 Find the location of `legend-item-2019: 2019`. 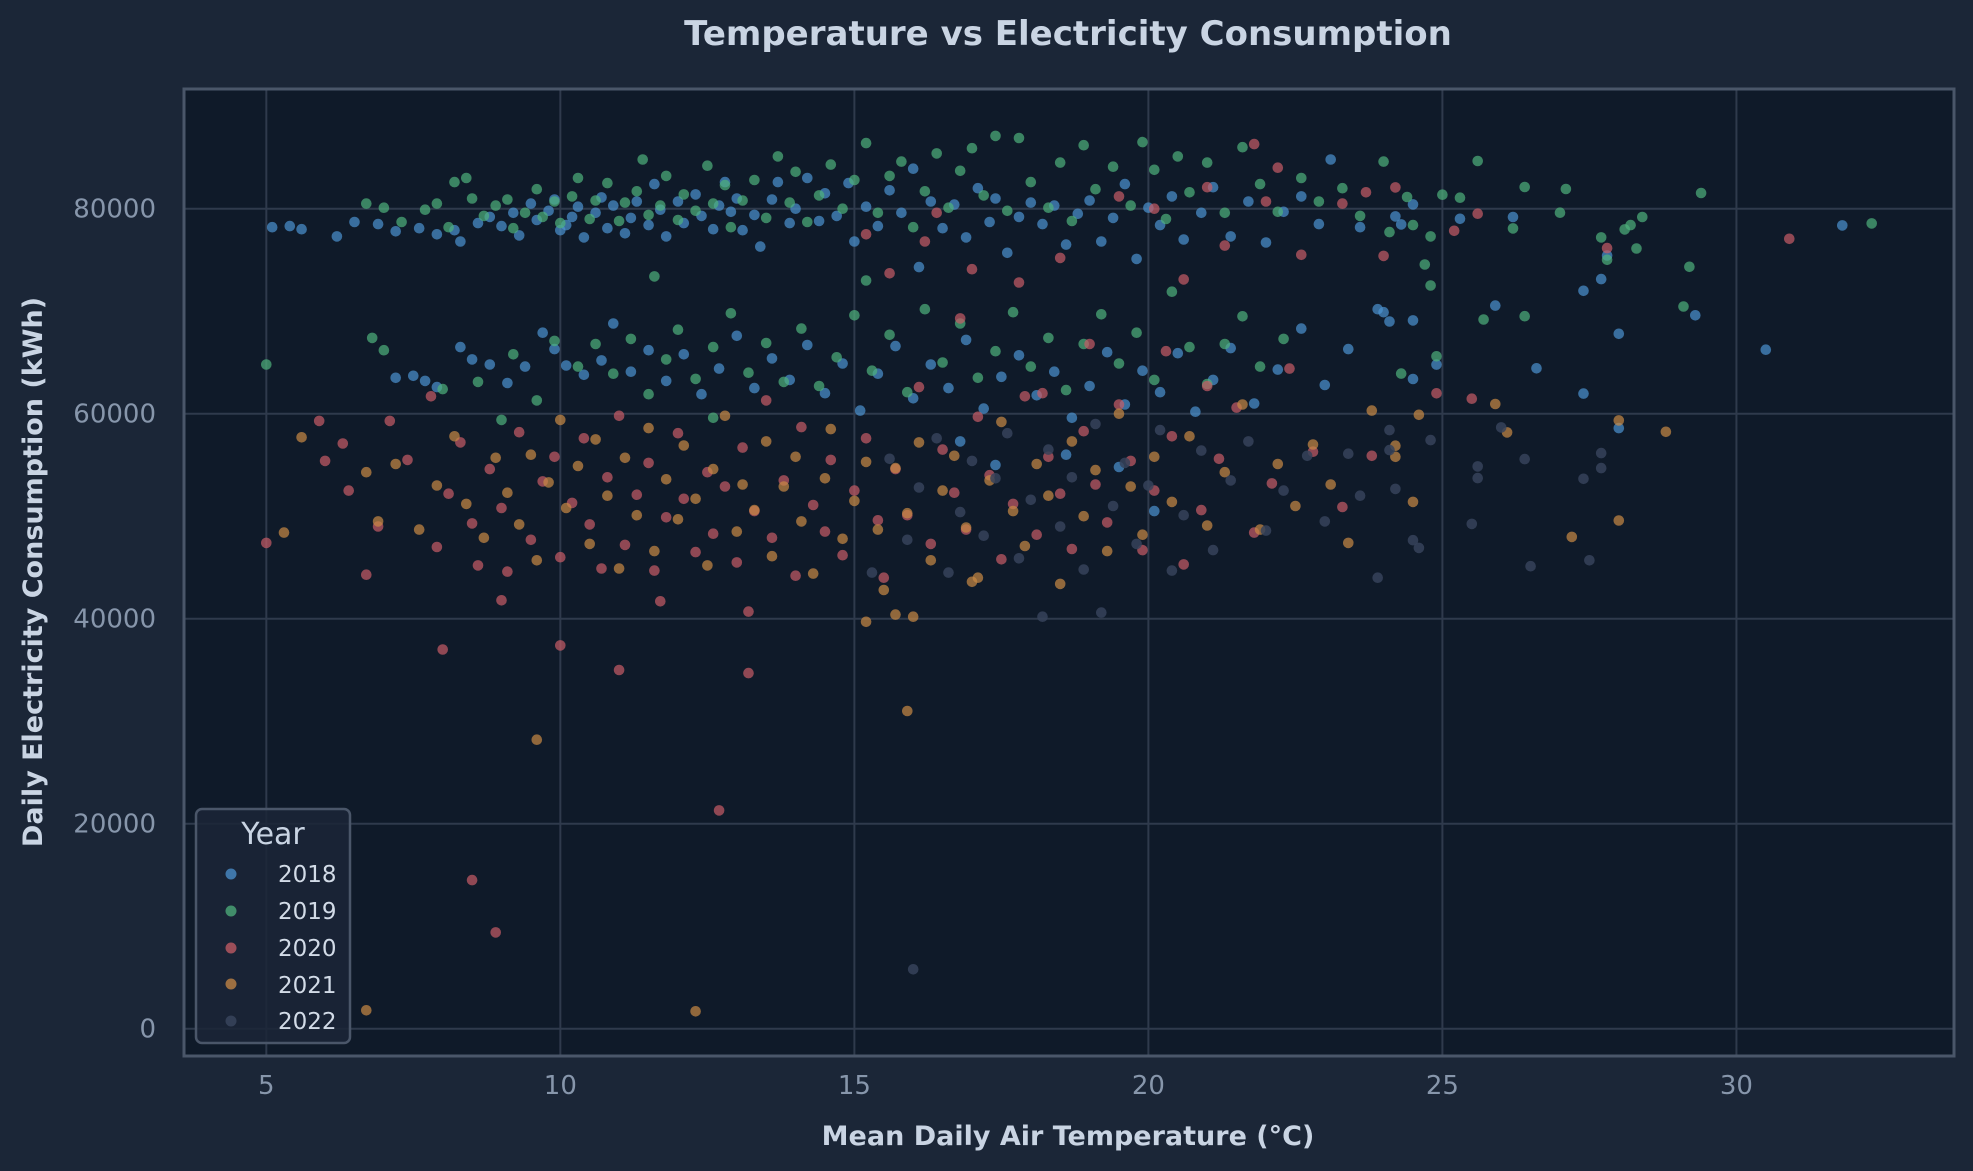

legend-item-2019: 2019 is located at coordinates (281, 912).